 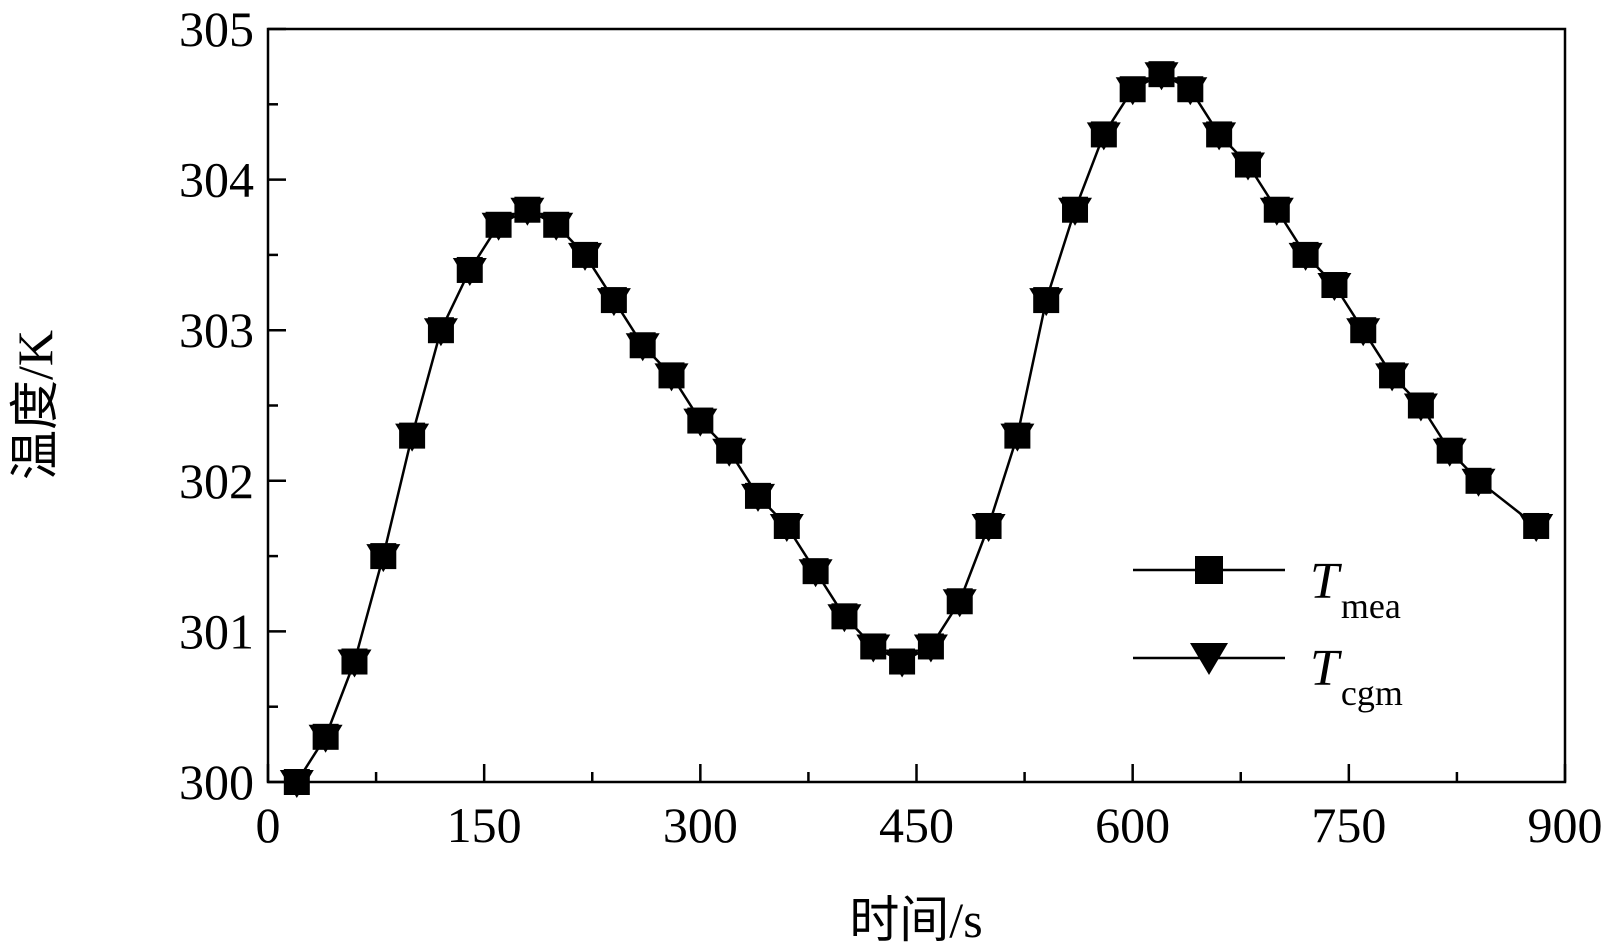 I want to click on legend-label-mea: Tmea, so click(x=1355, y=589).